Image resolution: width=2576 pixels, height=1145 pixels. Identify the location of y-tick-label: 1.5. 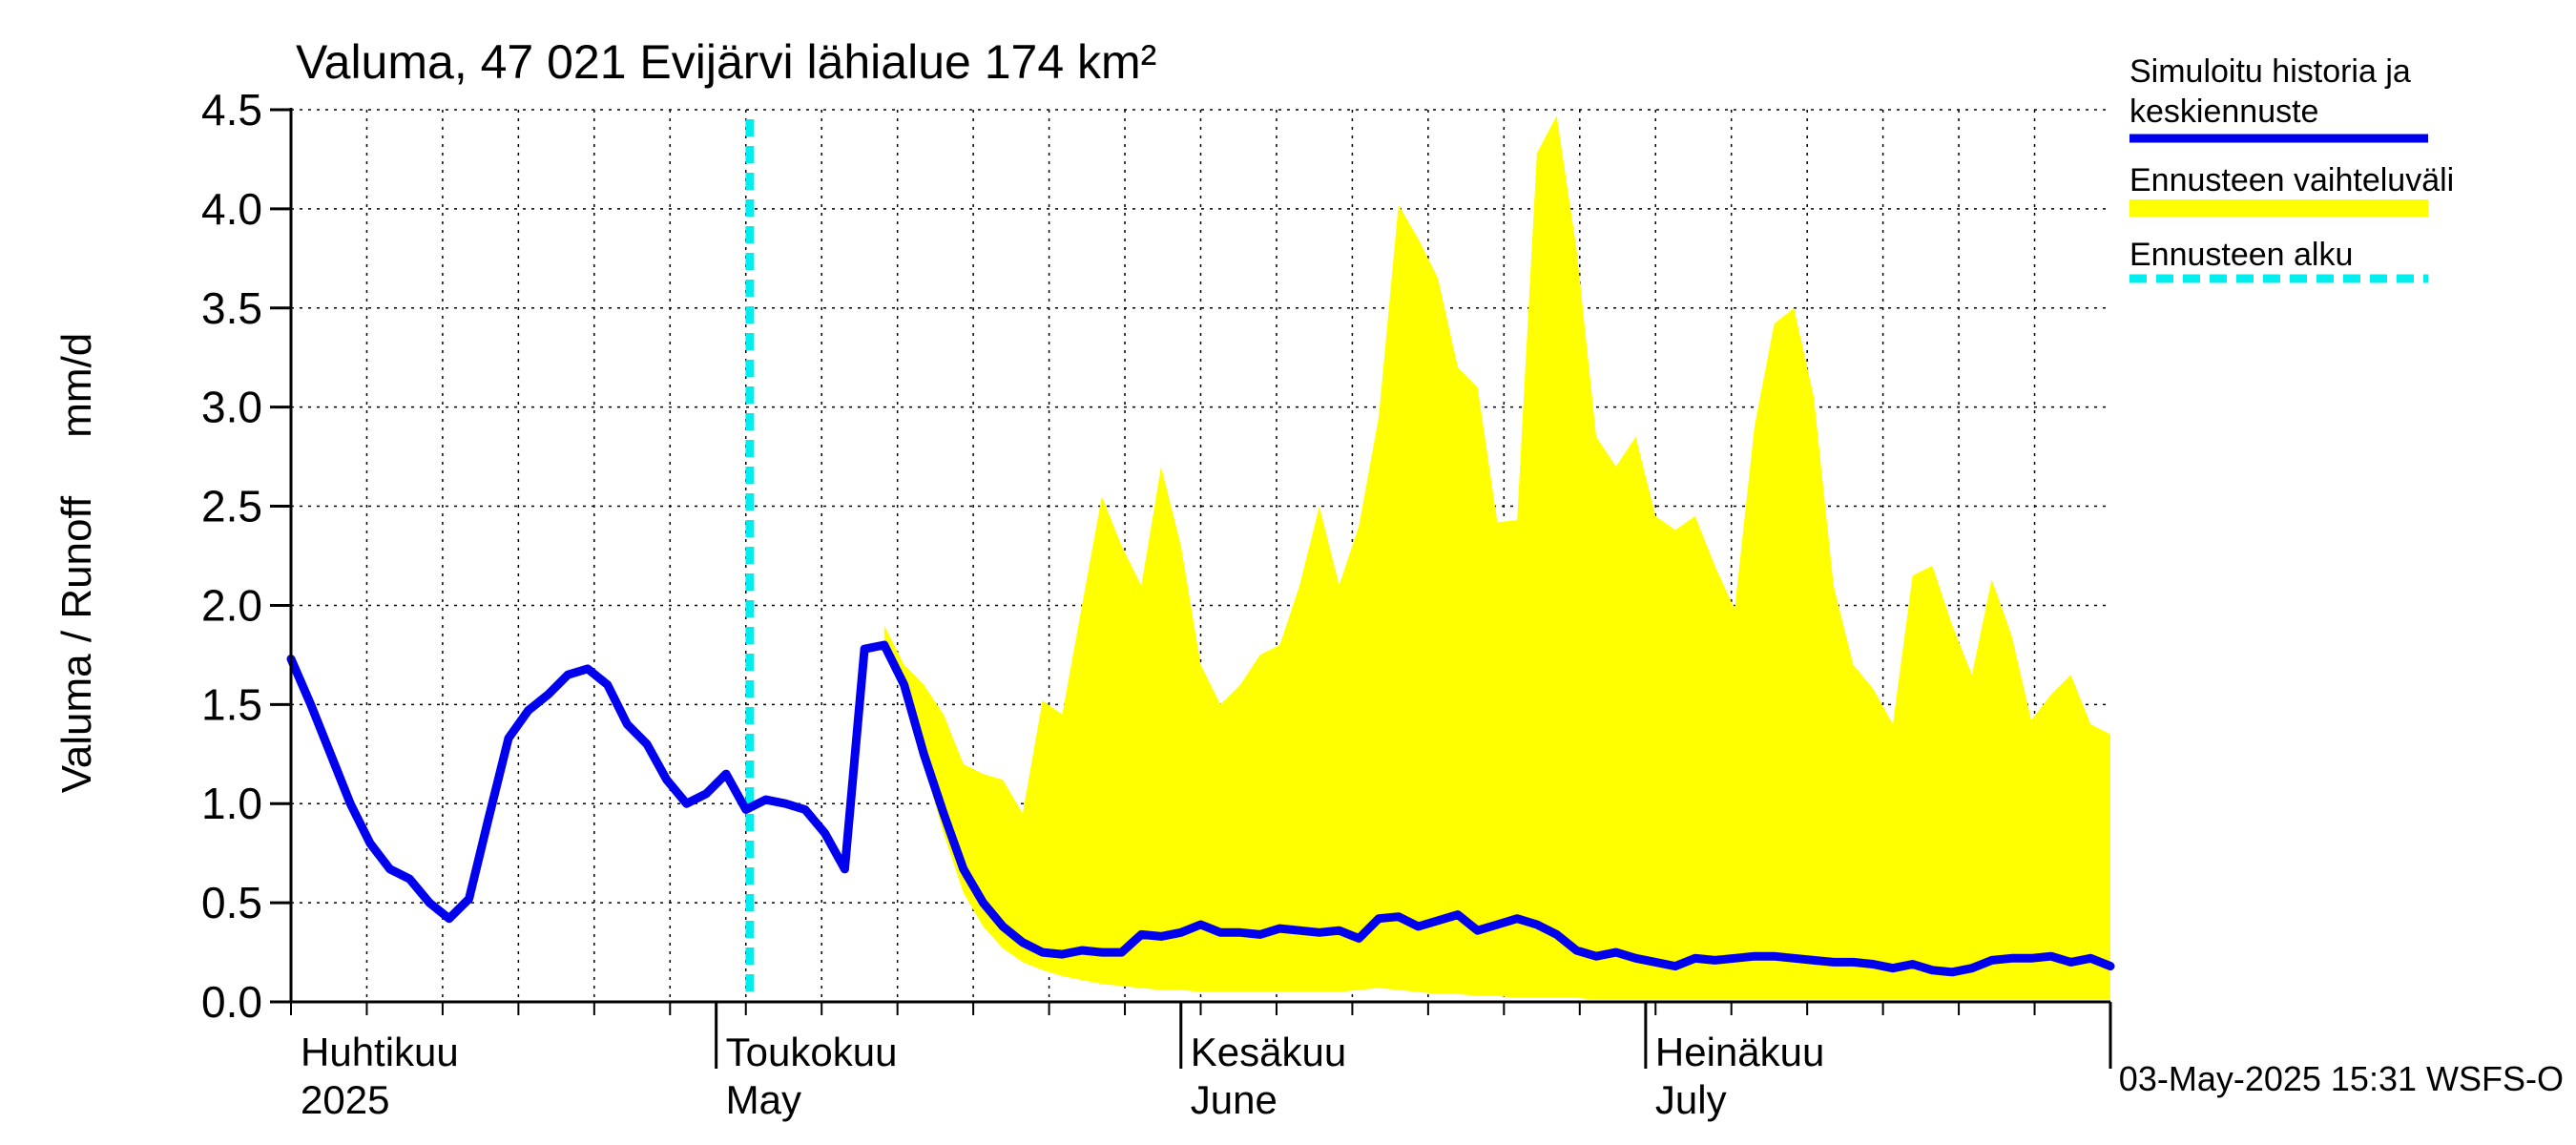
(231, 704).